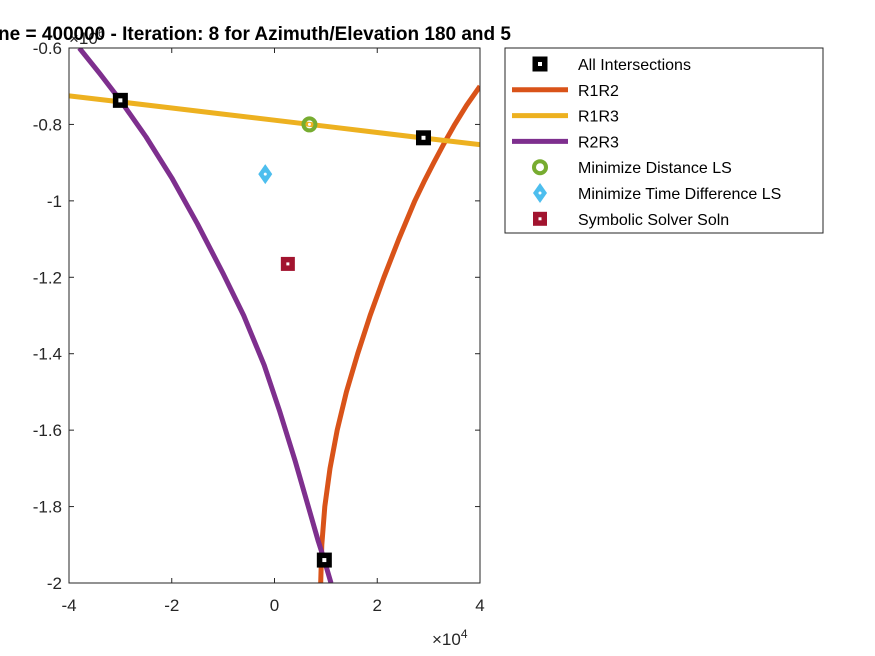 This screenshot has height=656, width=875. Describe the element at coordinates (377, 605) in the screenshot. I see `x-tick-label: 2` at that location.